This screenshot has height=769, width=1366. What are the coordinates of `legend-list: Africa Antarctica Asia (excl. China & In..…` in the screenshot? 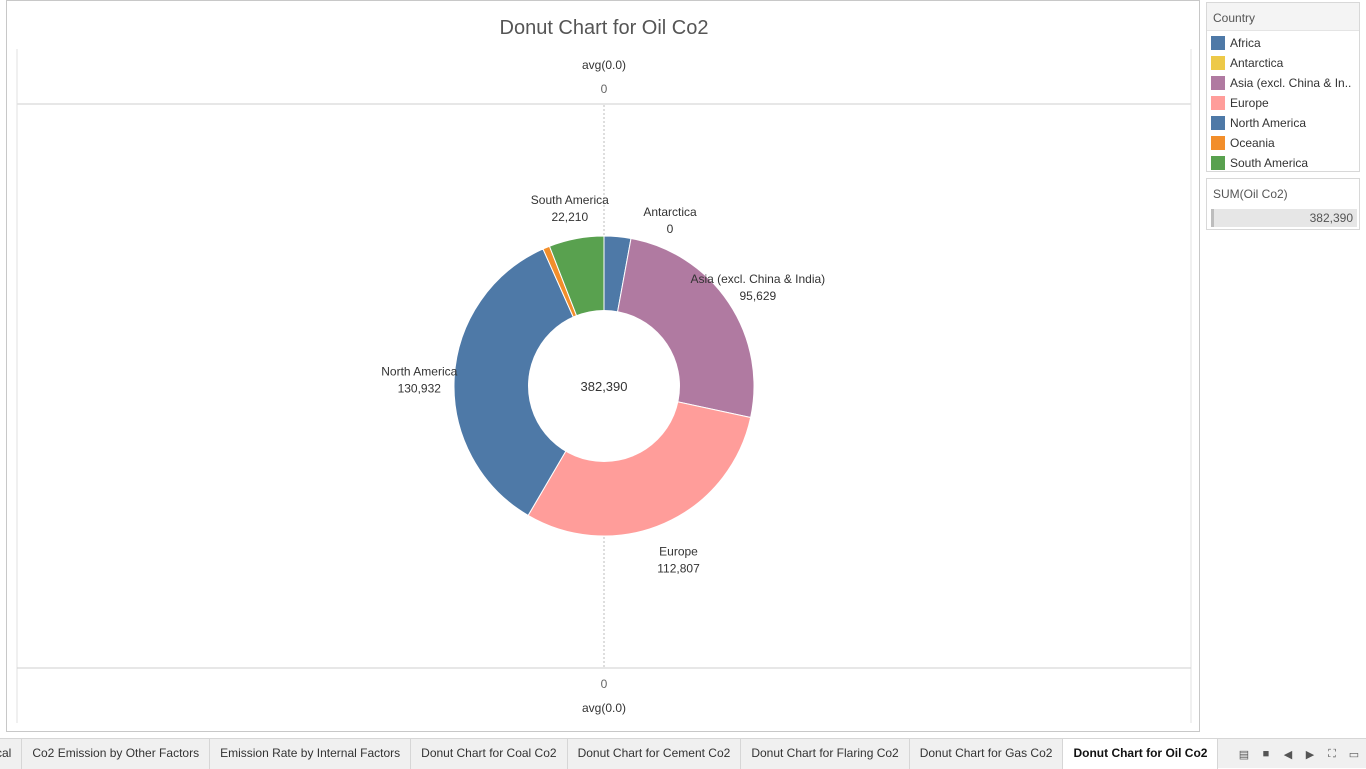 It's located at (1283, 102).